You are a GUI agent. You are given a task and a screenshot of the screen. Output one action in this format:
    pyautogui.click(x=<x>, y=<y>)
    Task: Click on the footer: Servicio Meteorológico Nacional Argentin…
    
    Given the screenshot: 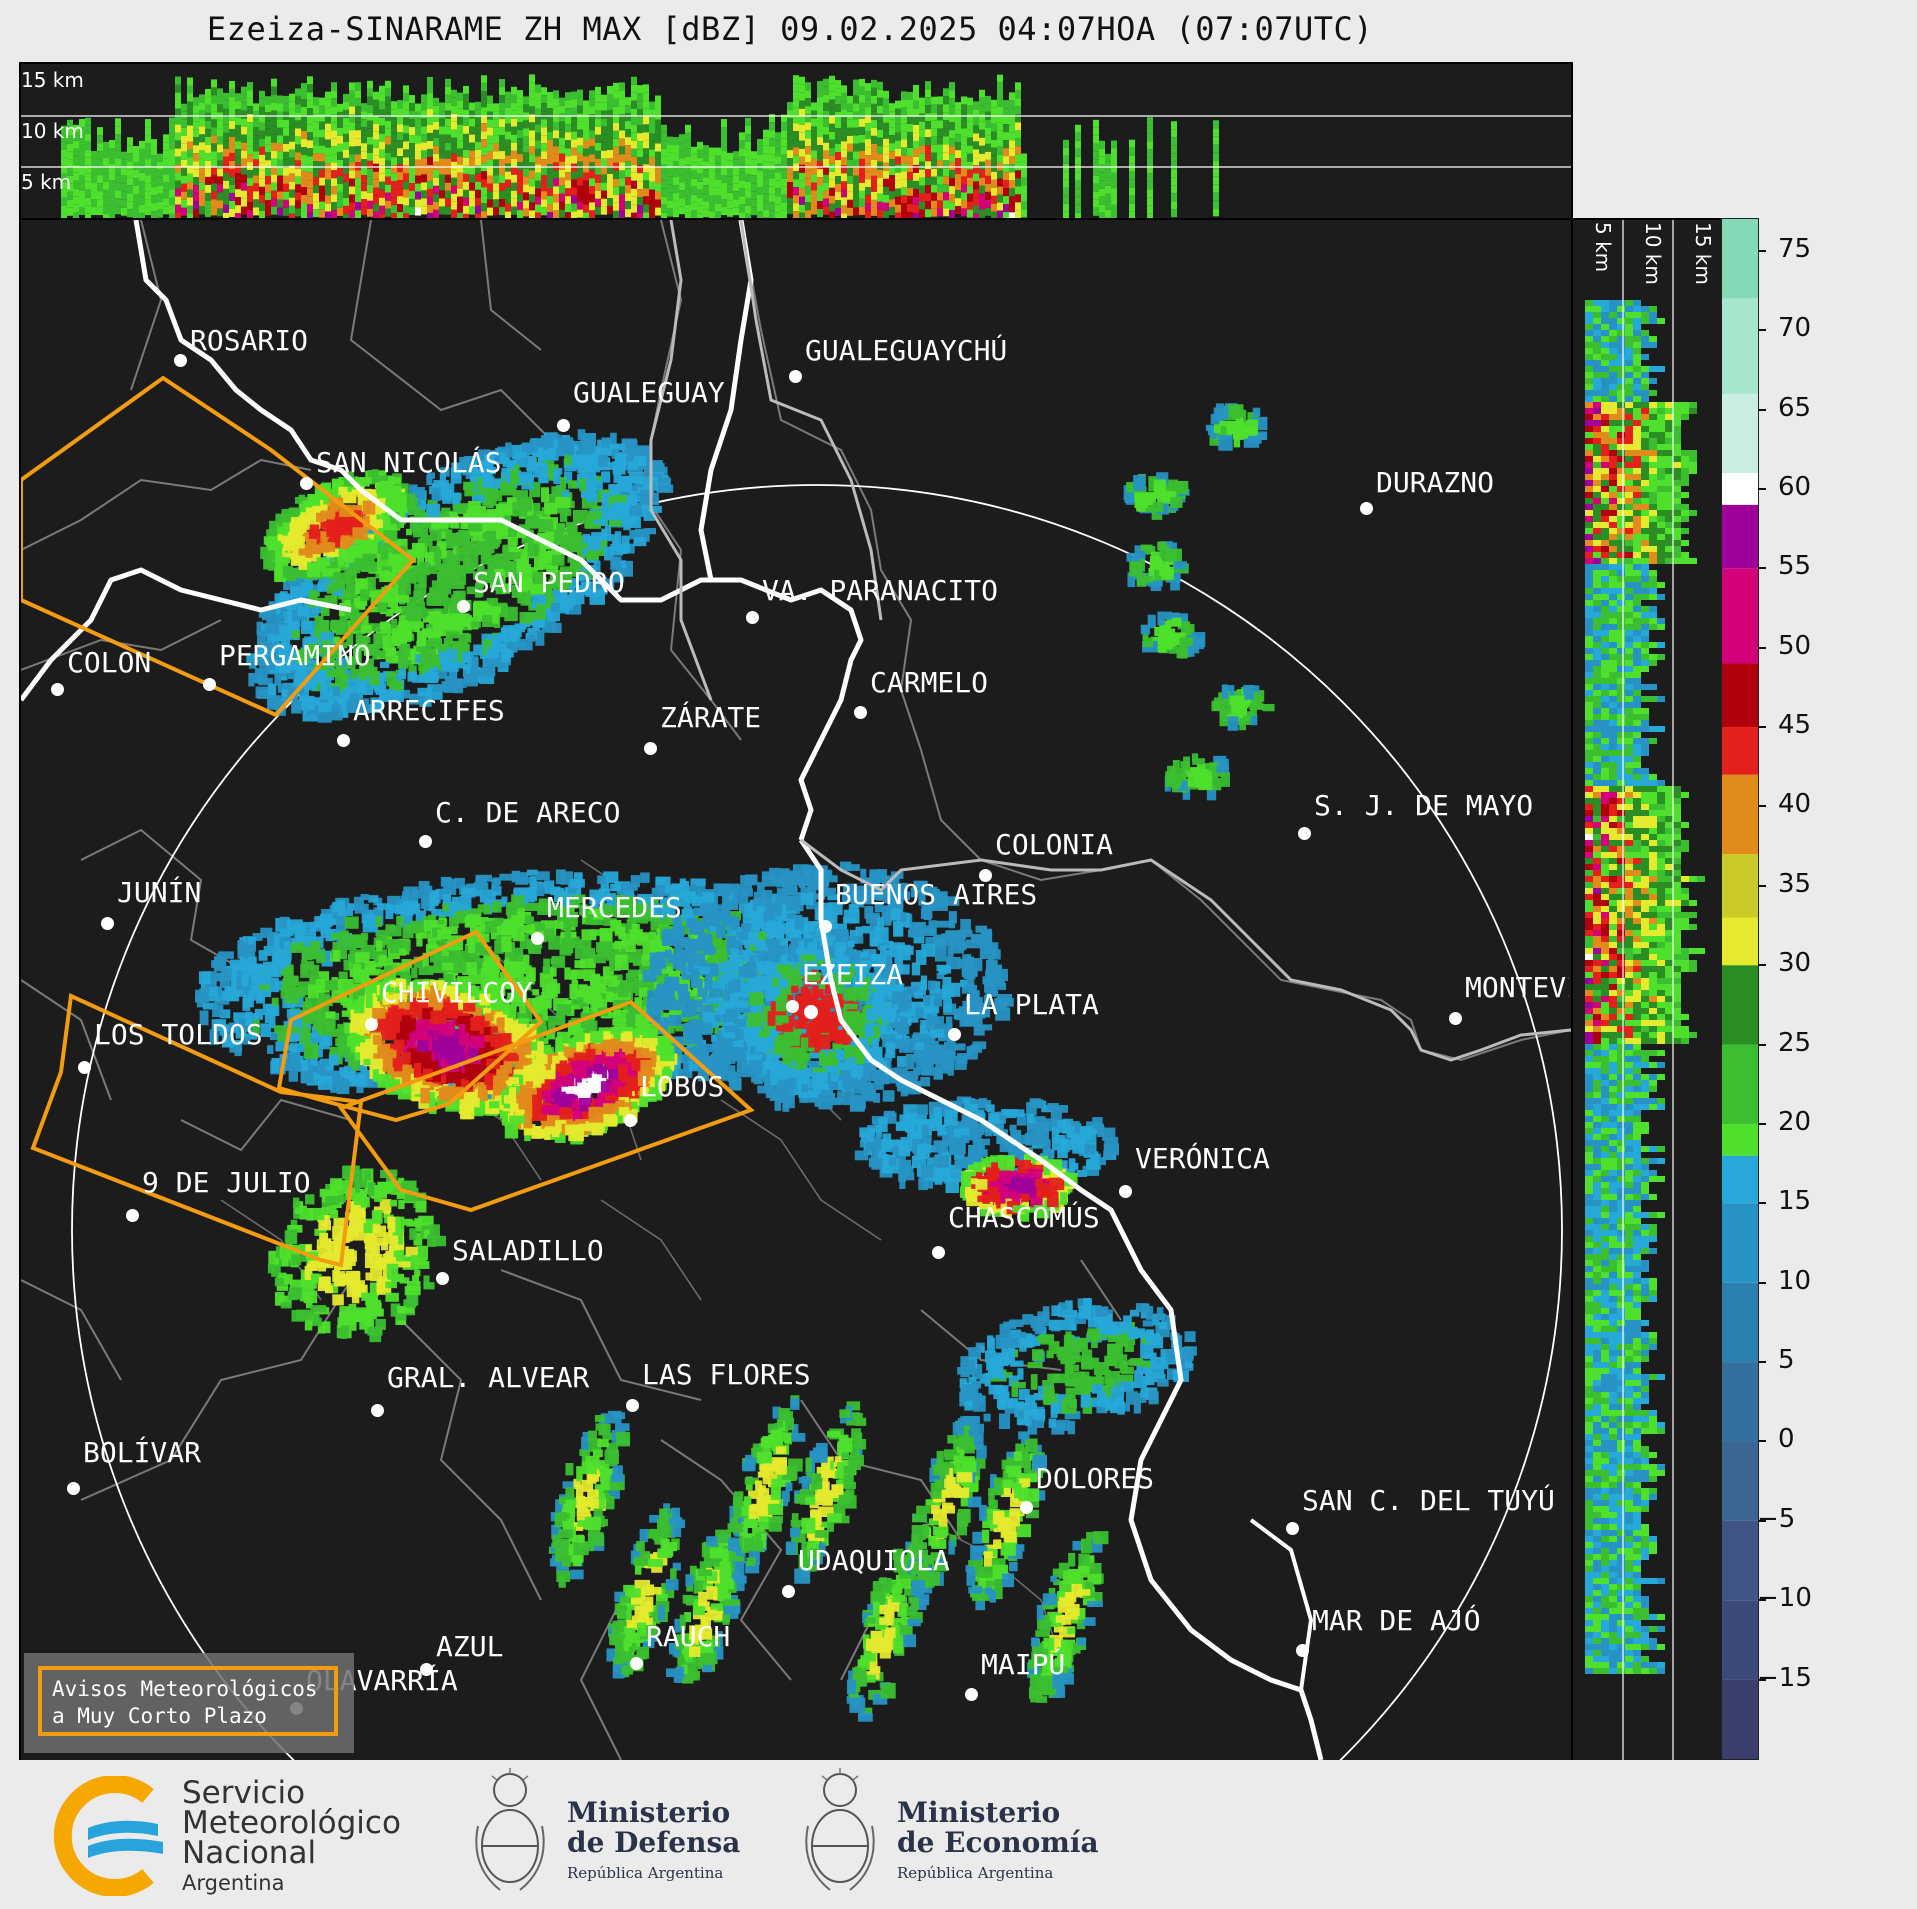 What is the action you would take?
    pyautogui.click(x=958, y=1834)
    